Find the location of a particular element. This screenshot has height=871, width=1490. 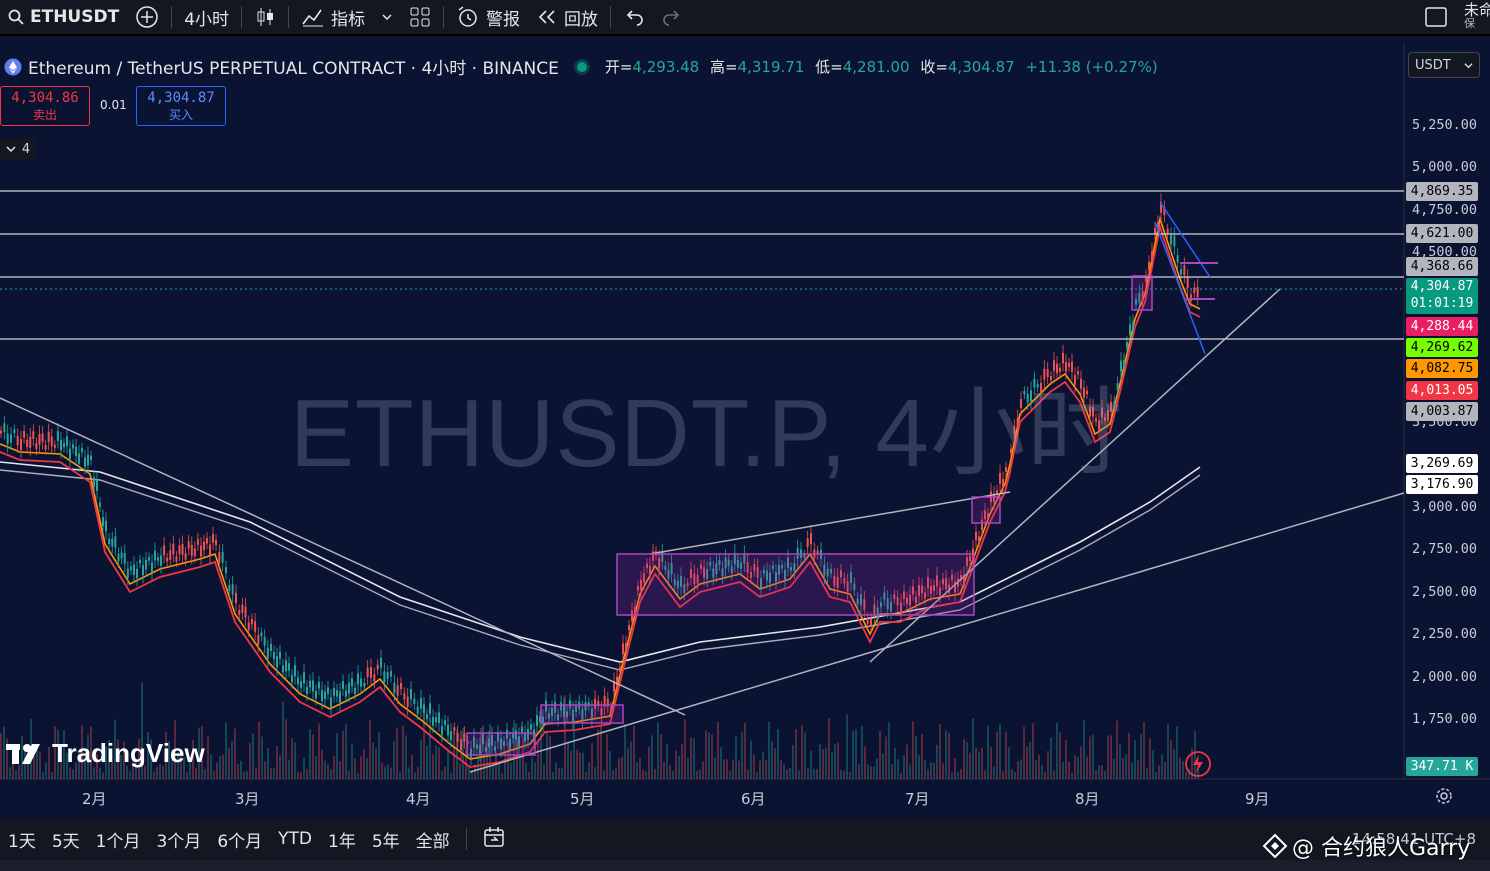

range-button: 1年 is located at coordinates (342, 841).